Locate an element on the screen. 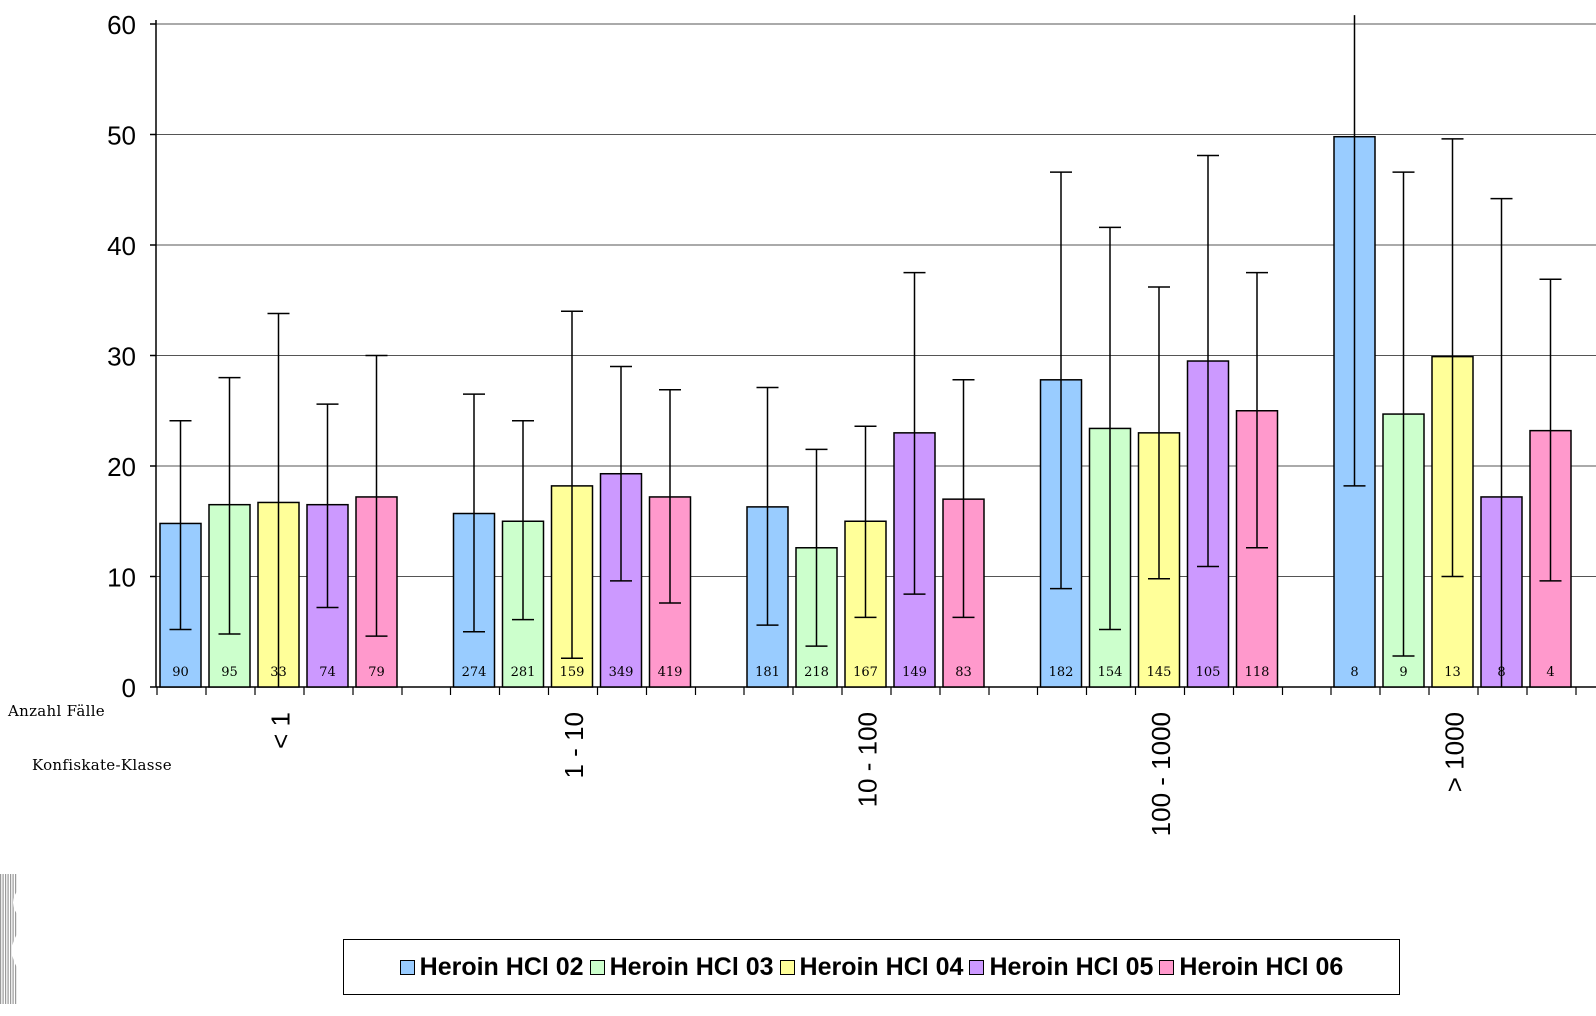 The image size is (1596, 1016). count-label-5-5: 4 is located at coordinates (1550, 672).